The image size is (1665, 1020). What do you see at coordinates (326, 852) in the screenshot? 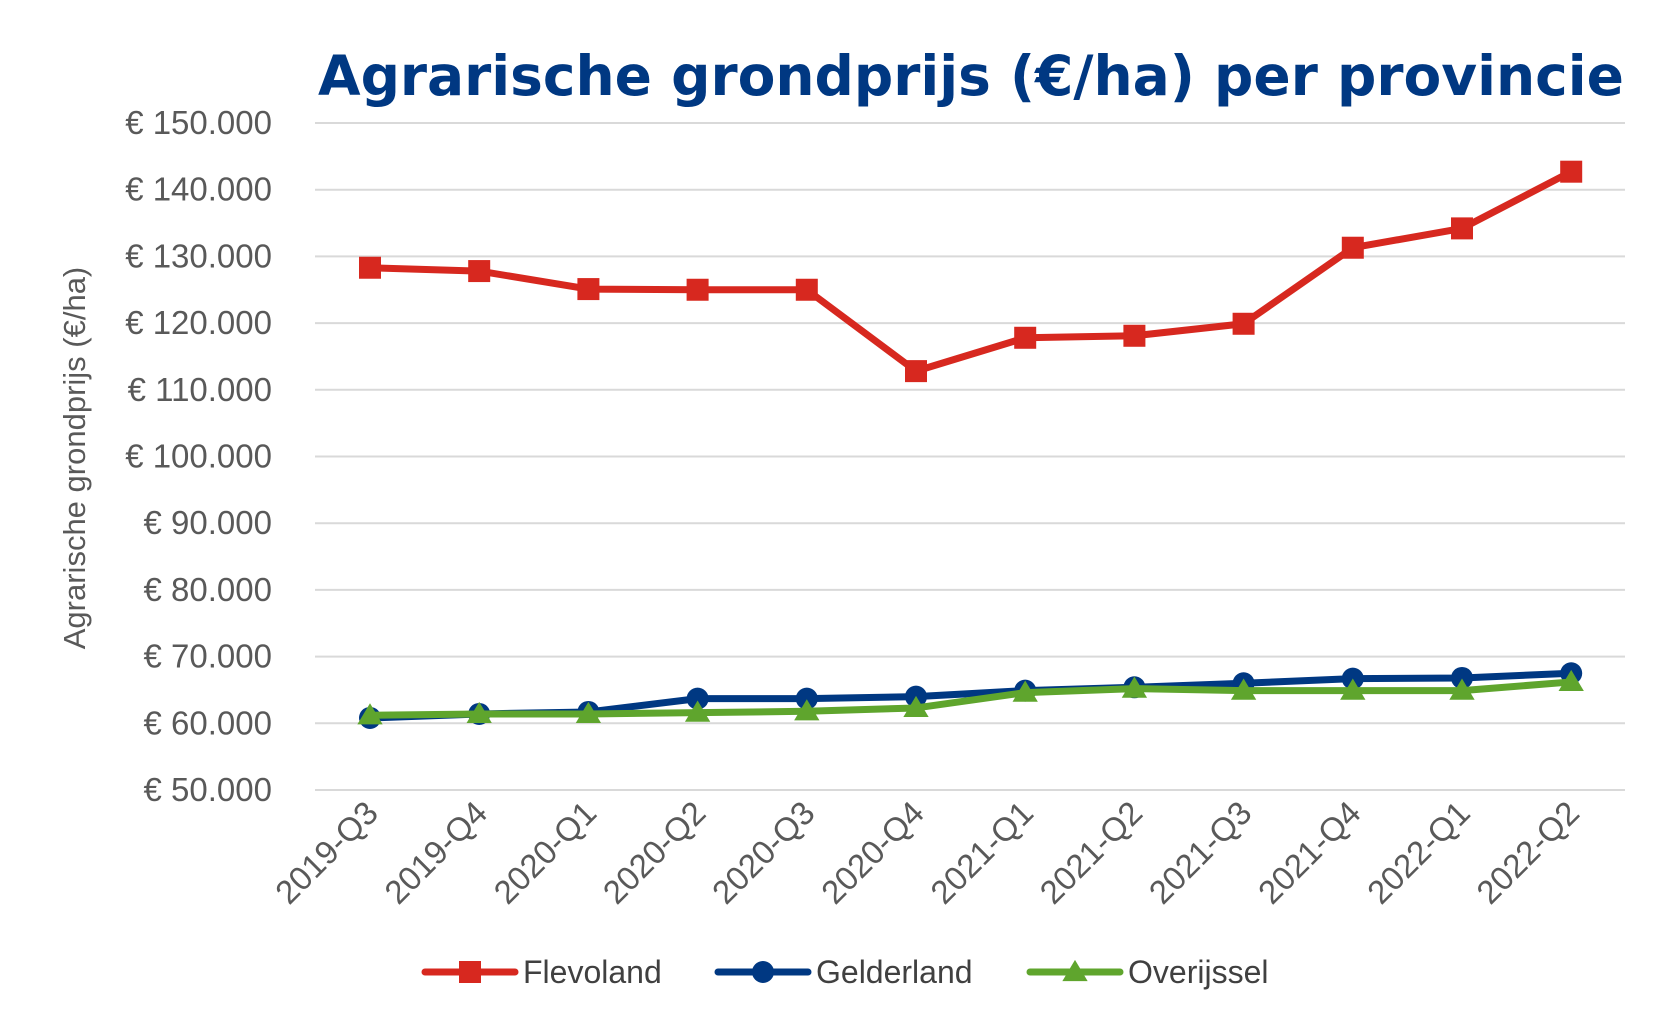
I see `x-tick-label: 2019-Q3` at bounding box center [326, 852].